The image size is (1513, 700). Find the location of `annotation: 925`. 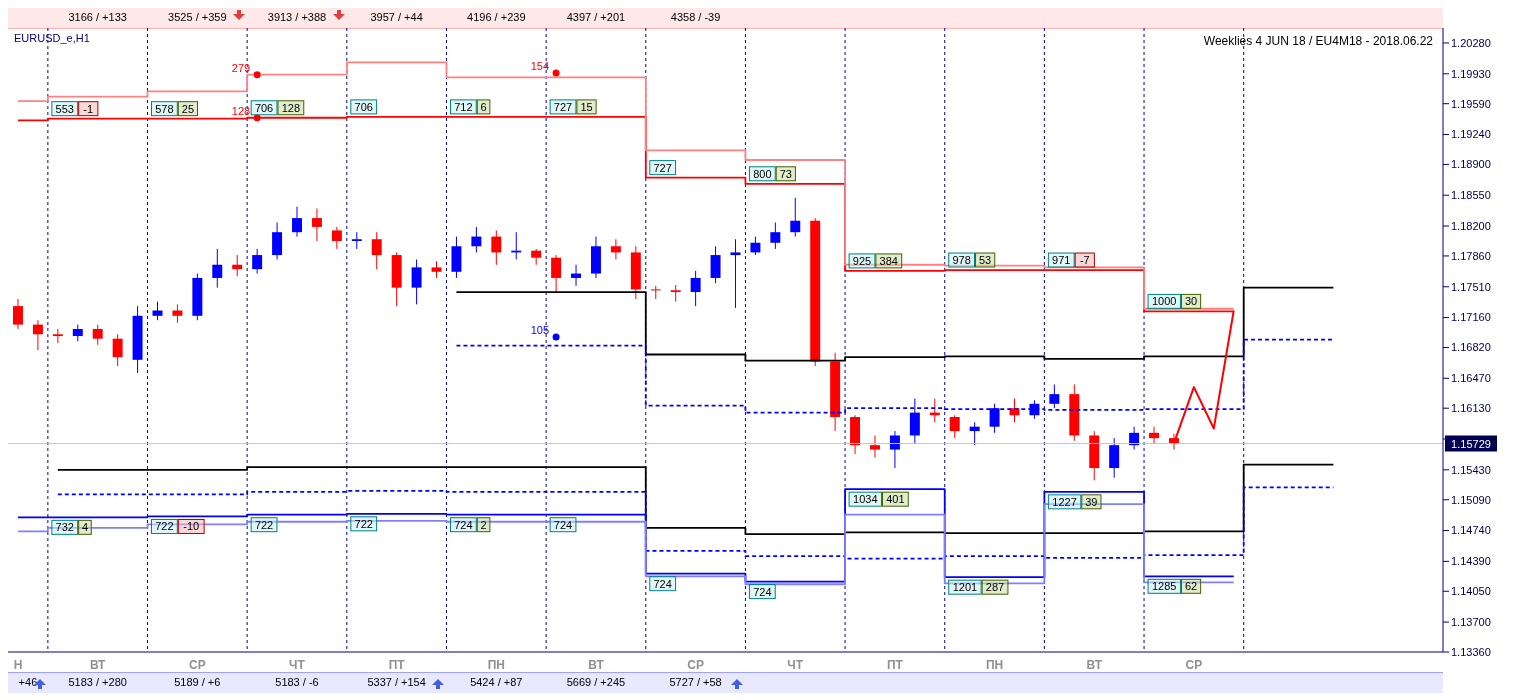

annotation: 925 is located at coordinates (862, 260).